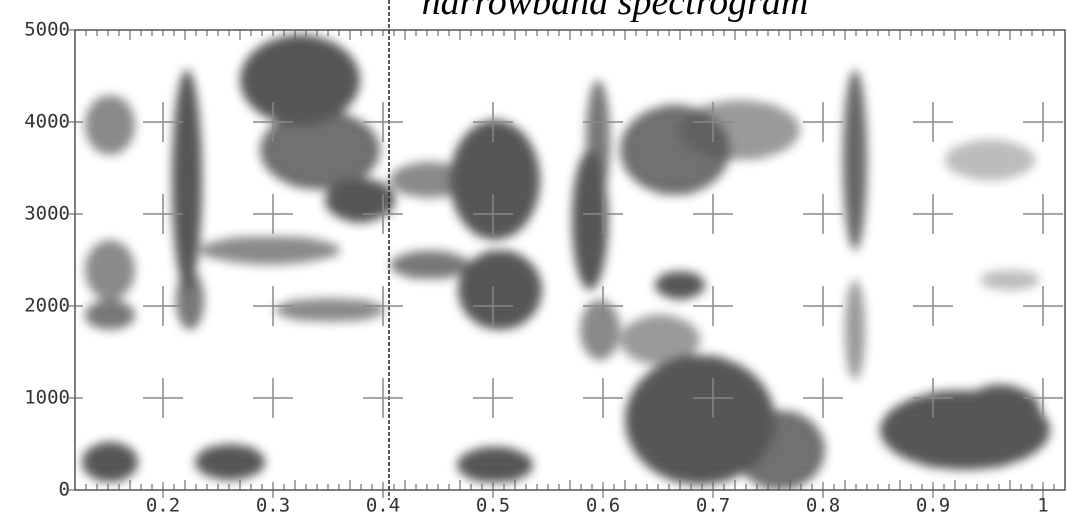 The width and height of the screenshot is (1077, 517). Describe the element at coordinates (47, 30) in the screenshot. I see `y-tick-label: 5000` at that location.